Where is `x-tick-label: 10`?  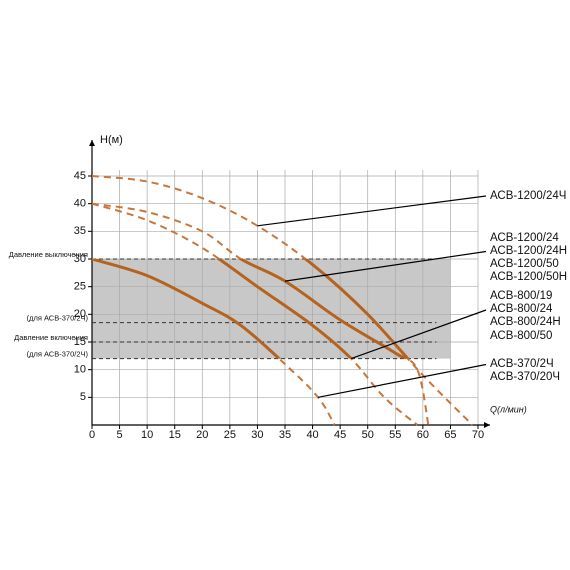 x-tick-label: 10 is located at coordinates (147, 435).